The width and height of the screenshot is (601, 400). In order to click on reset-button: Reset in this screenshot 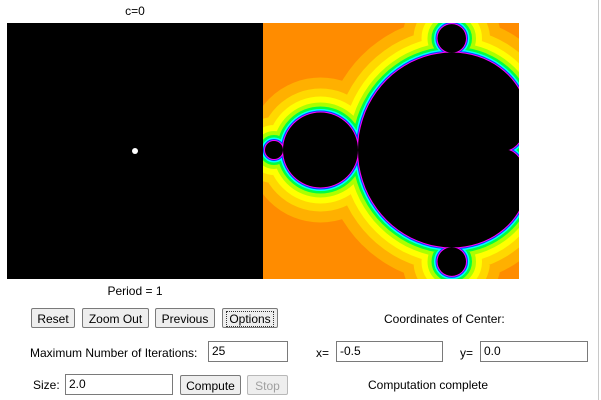, I will do `click(53, 318)`.